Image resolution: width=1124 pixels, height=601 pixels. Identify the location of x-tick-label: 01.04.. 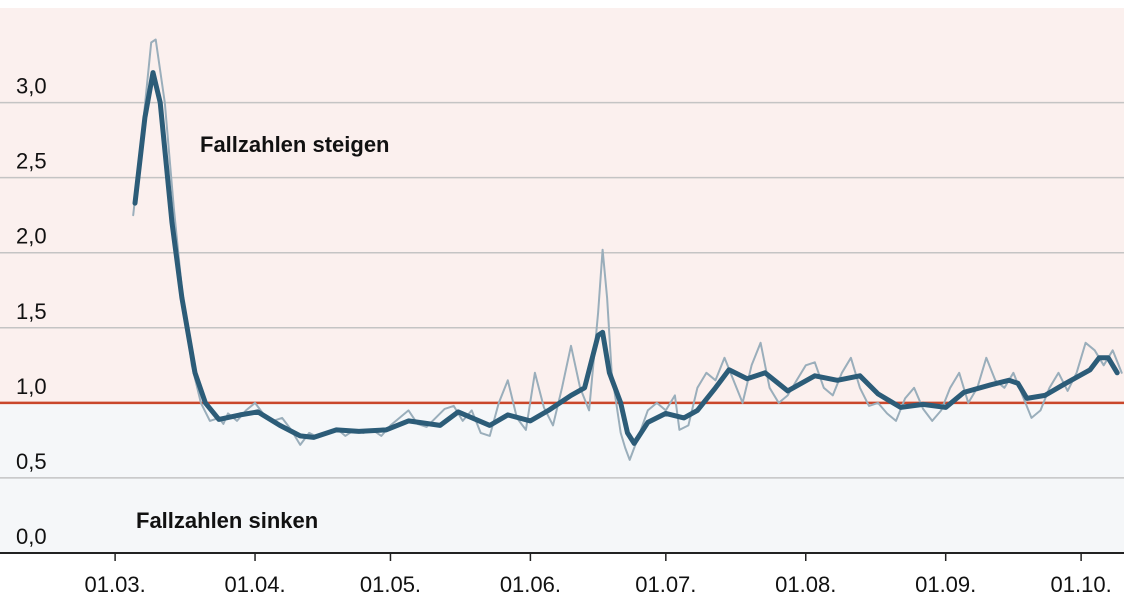
(254, 584).